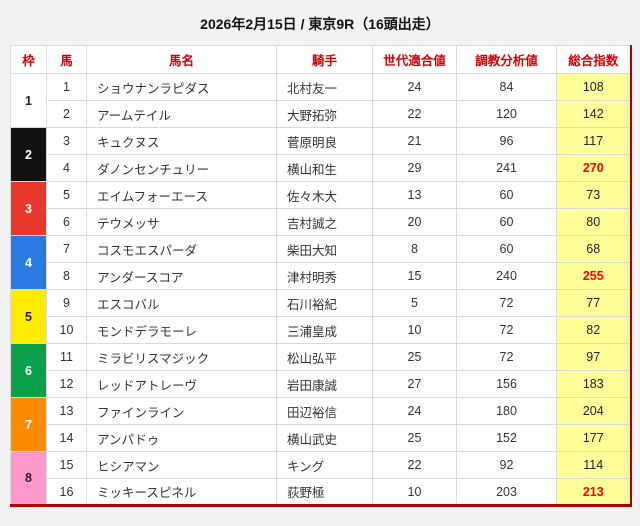 The width and height of the screenshot is (640, 526). Describe the element at coordinates (66, 465) in the screenshot. I see `horse-number-cell: 15` at that location.